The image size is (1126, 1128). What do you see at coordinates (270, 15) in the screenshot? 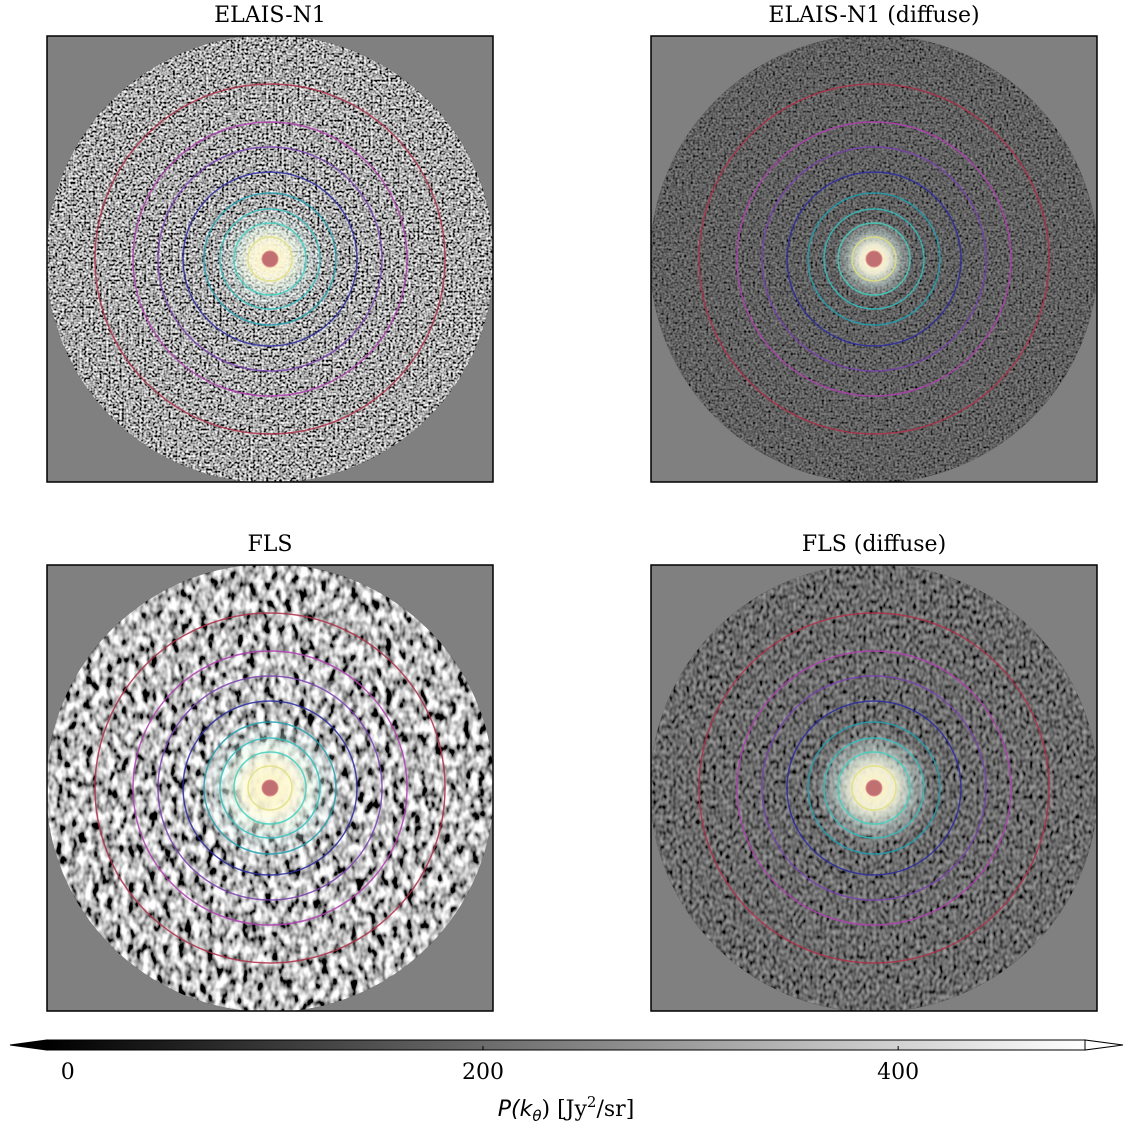
I see `panel-title: ELAIS-N1` at bounding box center [270, 15].